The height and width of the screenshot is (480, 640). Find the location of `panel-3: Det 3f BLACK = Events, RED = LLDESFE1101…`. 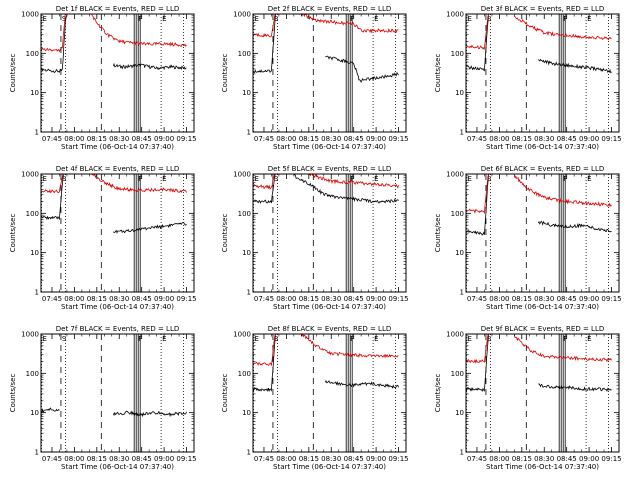

panel-3: Det 3f BLACK = Events, RED = LLDESFE1101… is located at coordinates (528, 78).